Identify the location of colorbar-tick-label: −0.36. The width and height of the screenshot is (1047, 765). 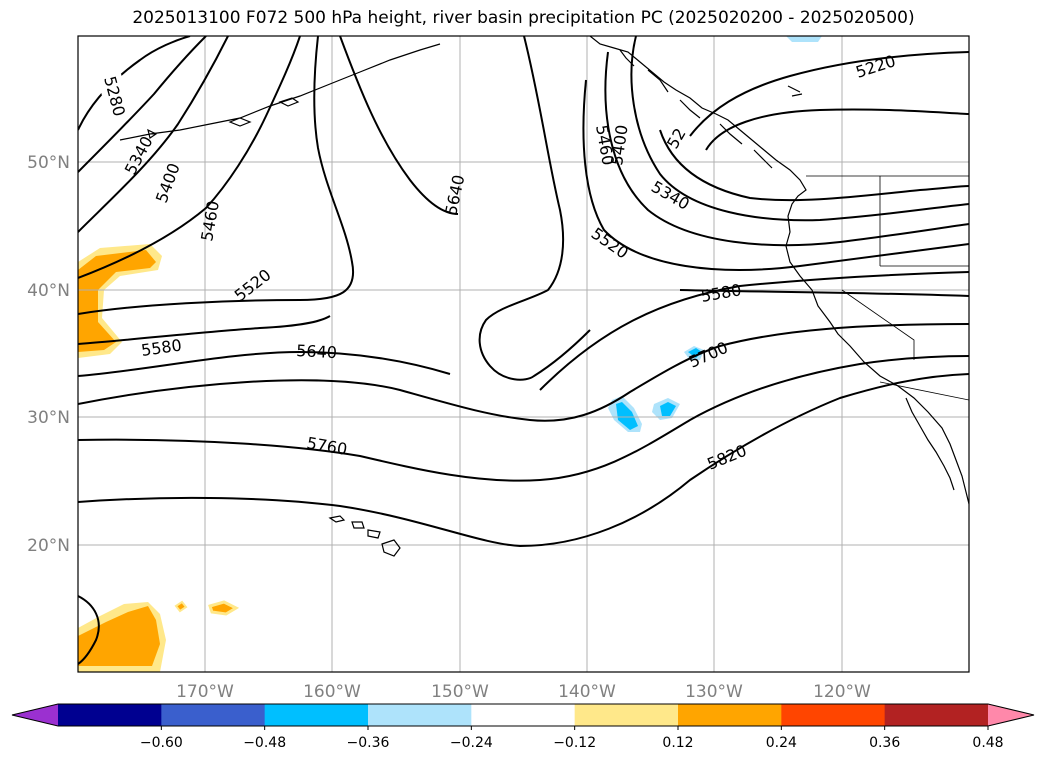
(368, 743).